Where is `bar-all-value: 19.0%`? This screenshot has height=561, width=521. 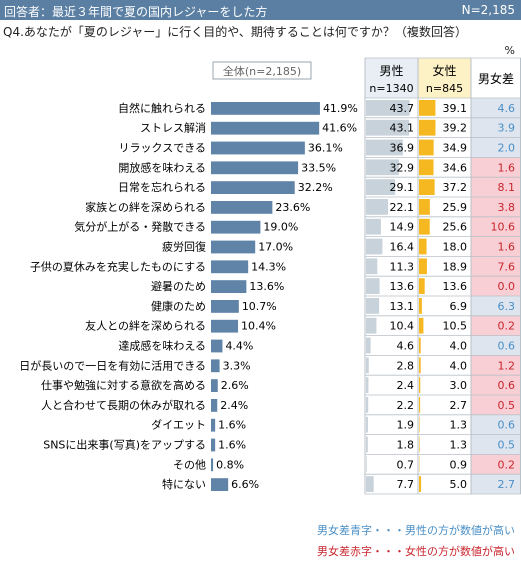
bar-all-value: 19.0% is located at coordinates (280, 227).